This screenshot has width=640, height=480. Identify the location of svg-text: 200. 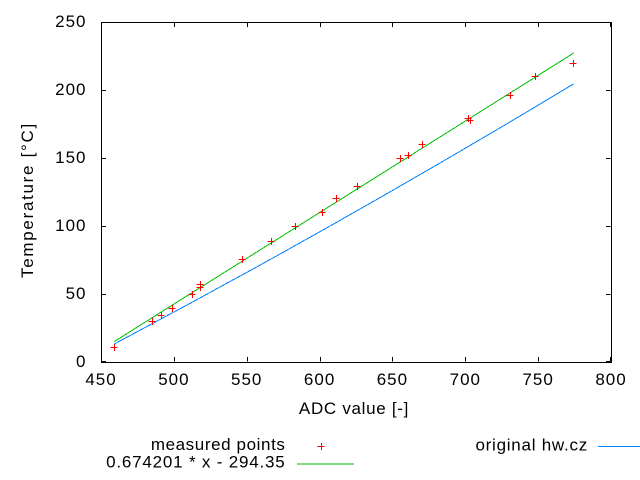
(70, 89).